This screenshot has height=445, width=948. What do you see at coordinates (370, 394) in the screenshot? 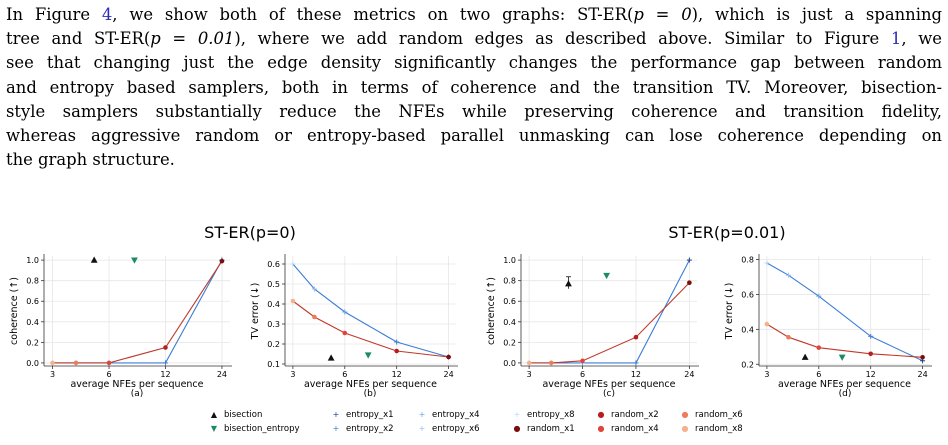
I see `subcaption: (b)` at bounding box center [370, 394].